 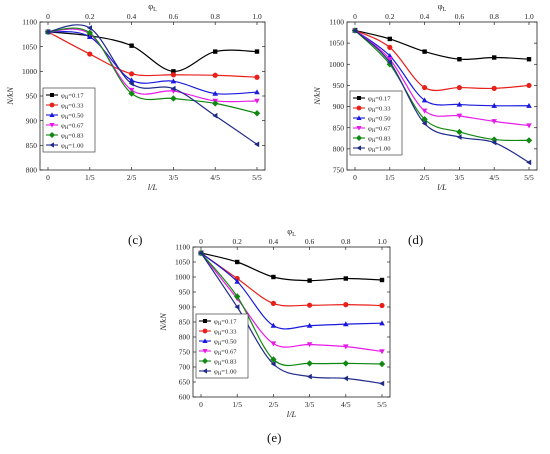 What do you see at coordinates (185, 367) in the screenshot?
I see `y-tick-label: 700` at bounding box center [185, 367].